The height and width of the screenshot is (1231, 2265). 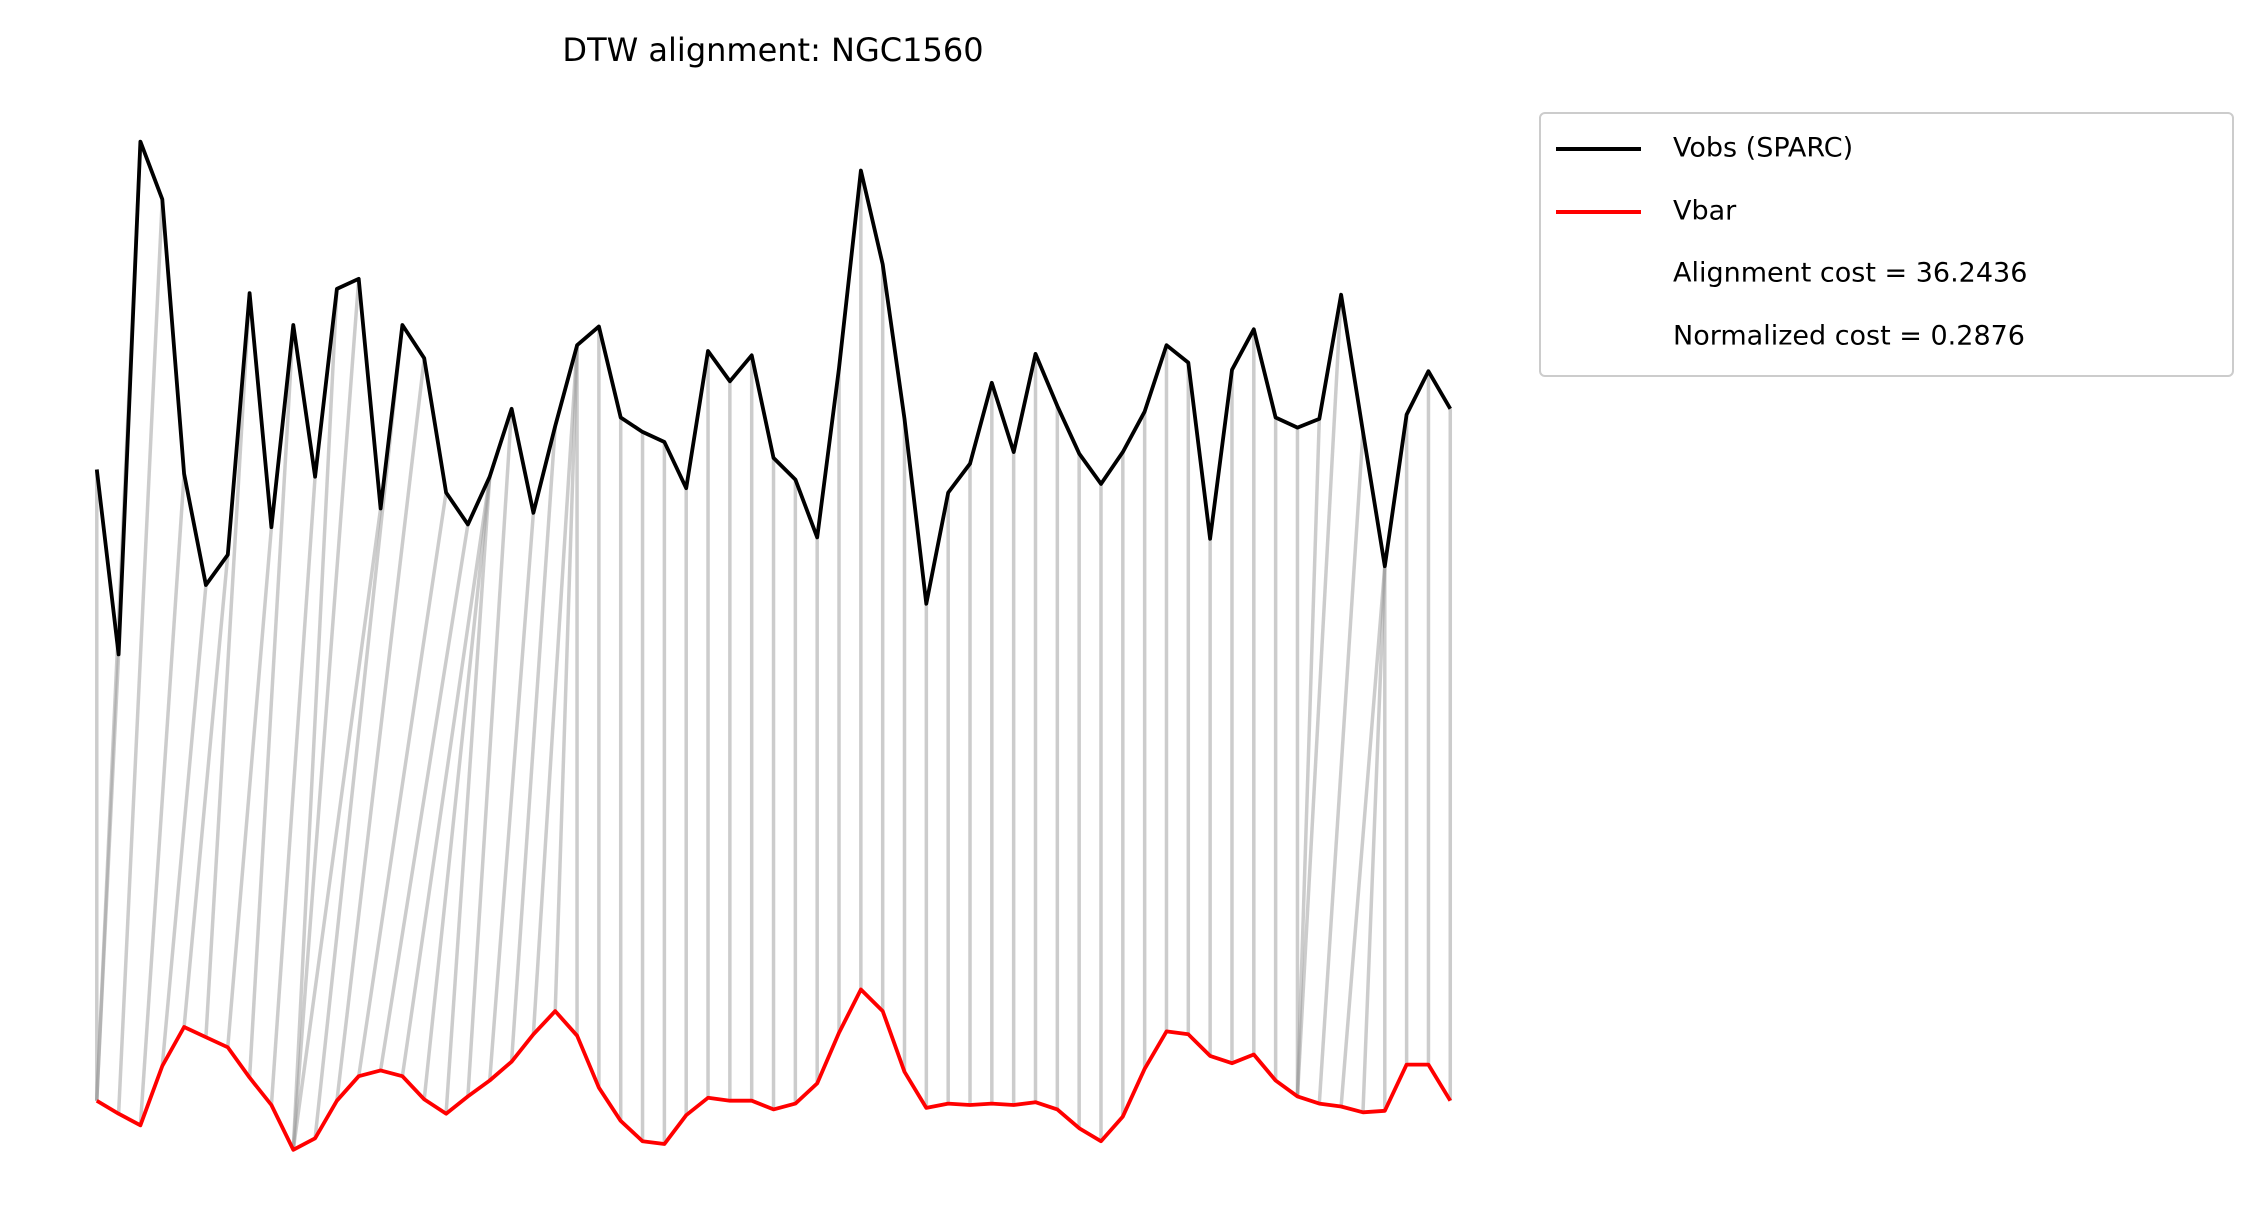 I want to click on series-line, so click(x=773, y=1069).